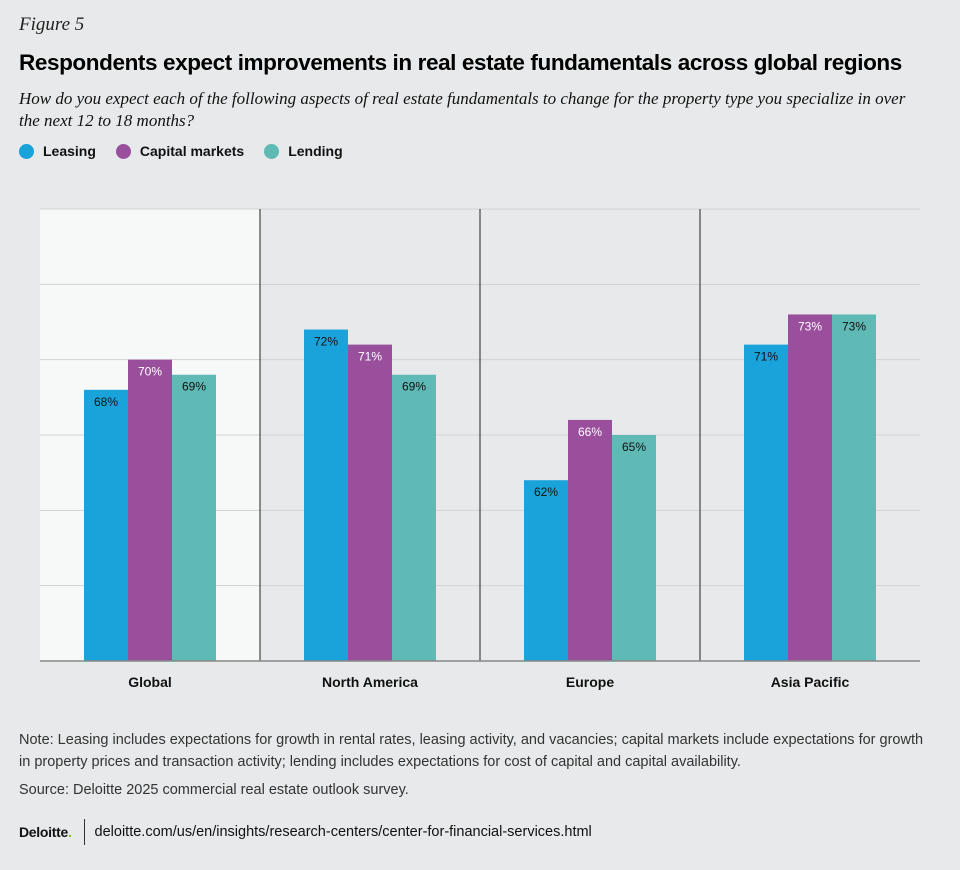 Image resolution: width=960 pixels, height=870 pixels. I want to click on legend-label-capital-markets: Capital markets, so click(192, 151).